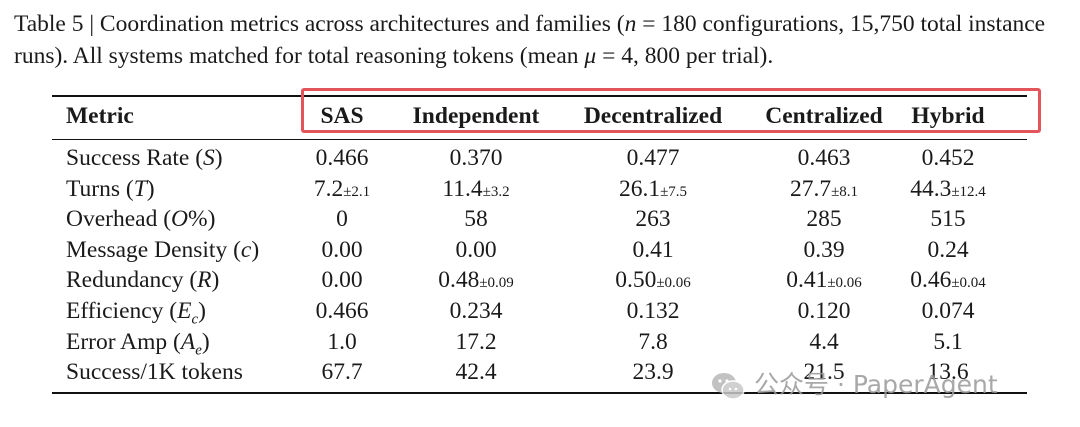 This screenshot has height=427, width=1080. What do you see at coordinates (728, 386) in the screenshot?
I see `wechat-icon` at bounding box center [728, 386].